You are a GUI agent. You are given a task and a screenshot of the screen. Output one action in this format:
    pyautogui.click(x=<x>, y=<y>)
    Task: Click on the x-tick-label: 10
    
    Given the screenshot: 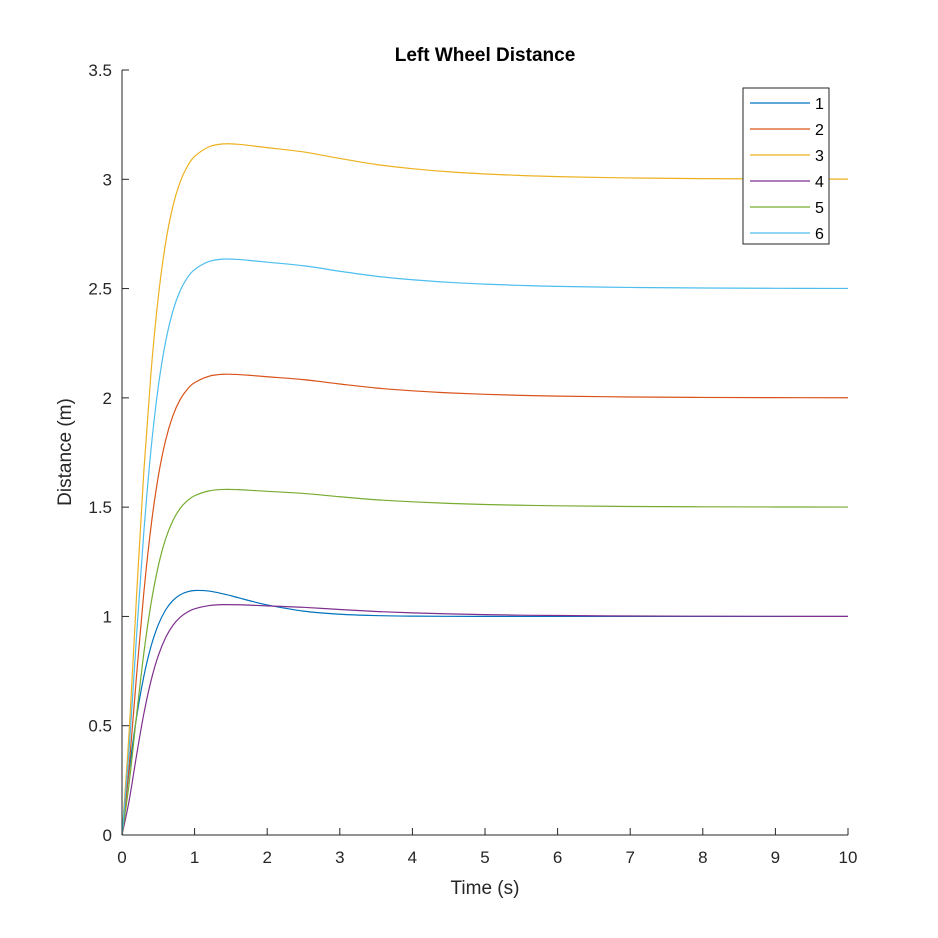 What is the action you would take?
    pyautogui.click(x=848, y=857)
    